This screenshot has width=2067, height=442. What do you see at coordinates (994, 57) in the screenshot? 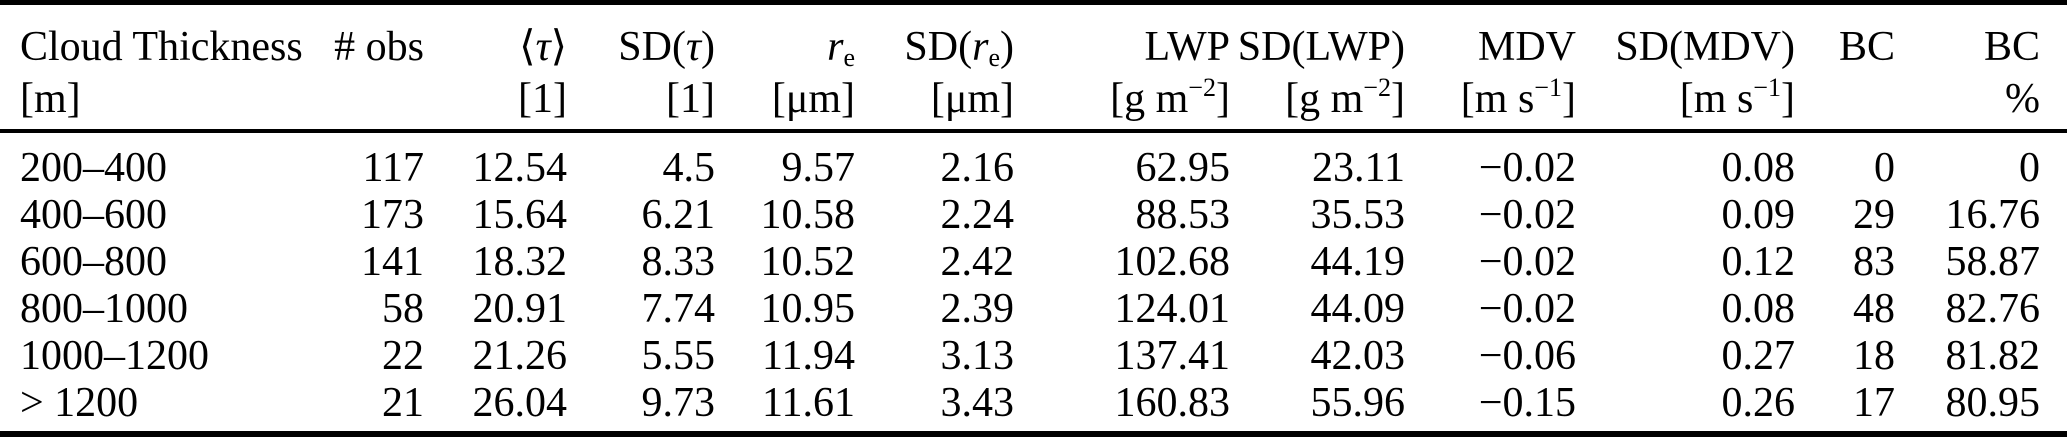
I see `header-text-segment: e` at bounding box center [994, 57].